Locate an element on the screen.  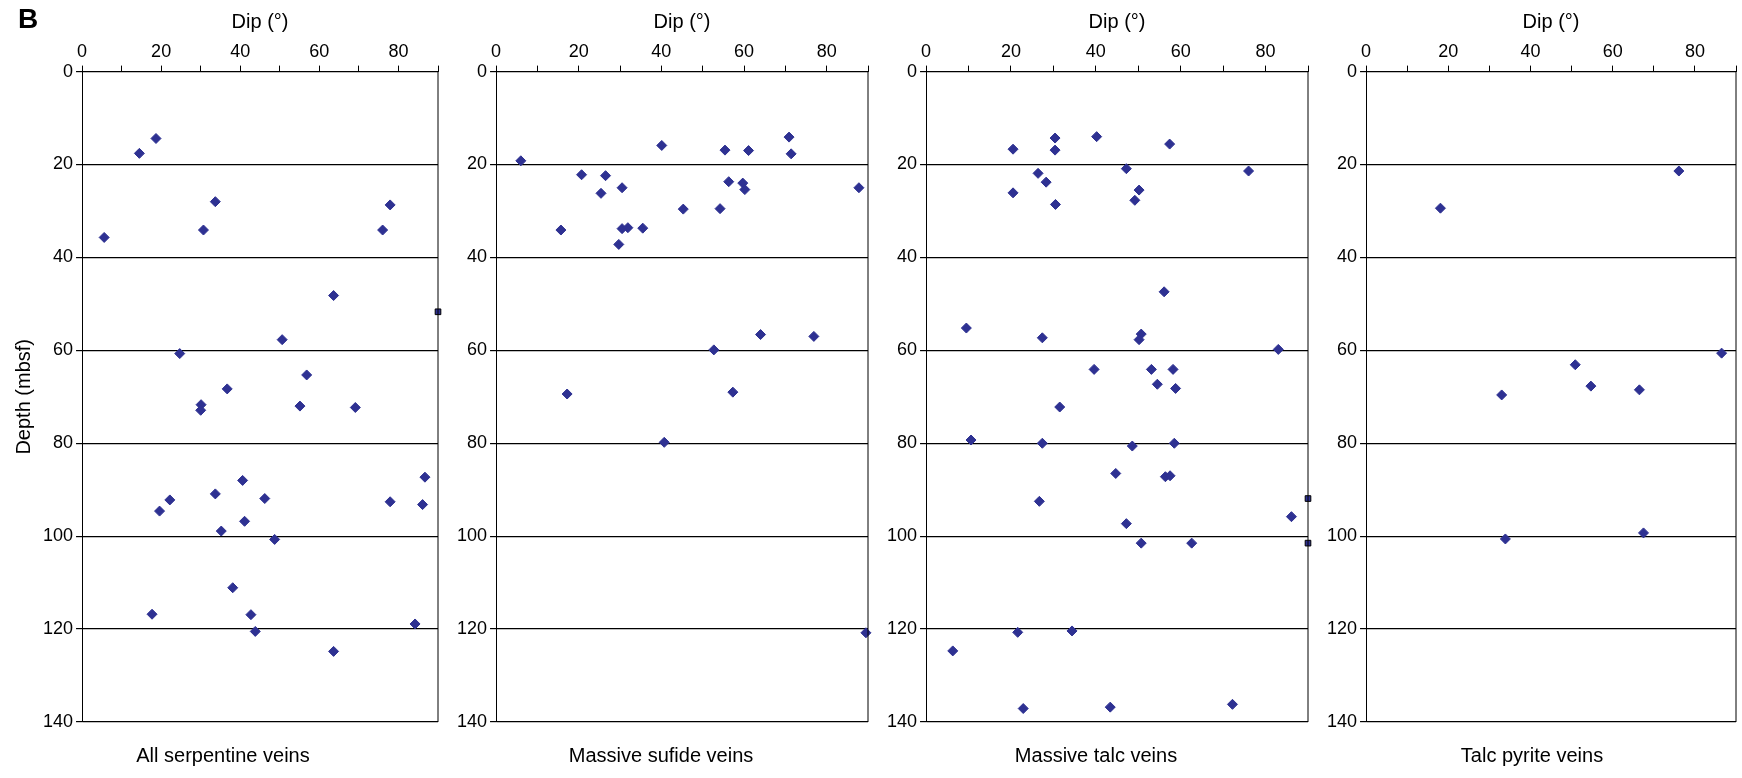
text: Massive sufide veins is located at coordinates (661, 754).